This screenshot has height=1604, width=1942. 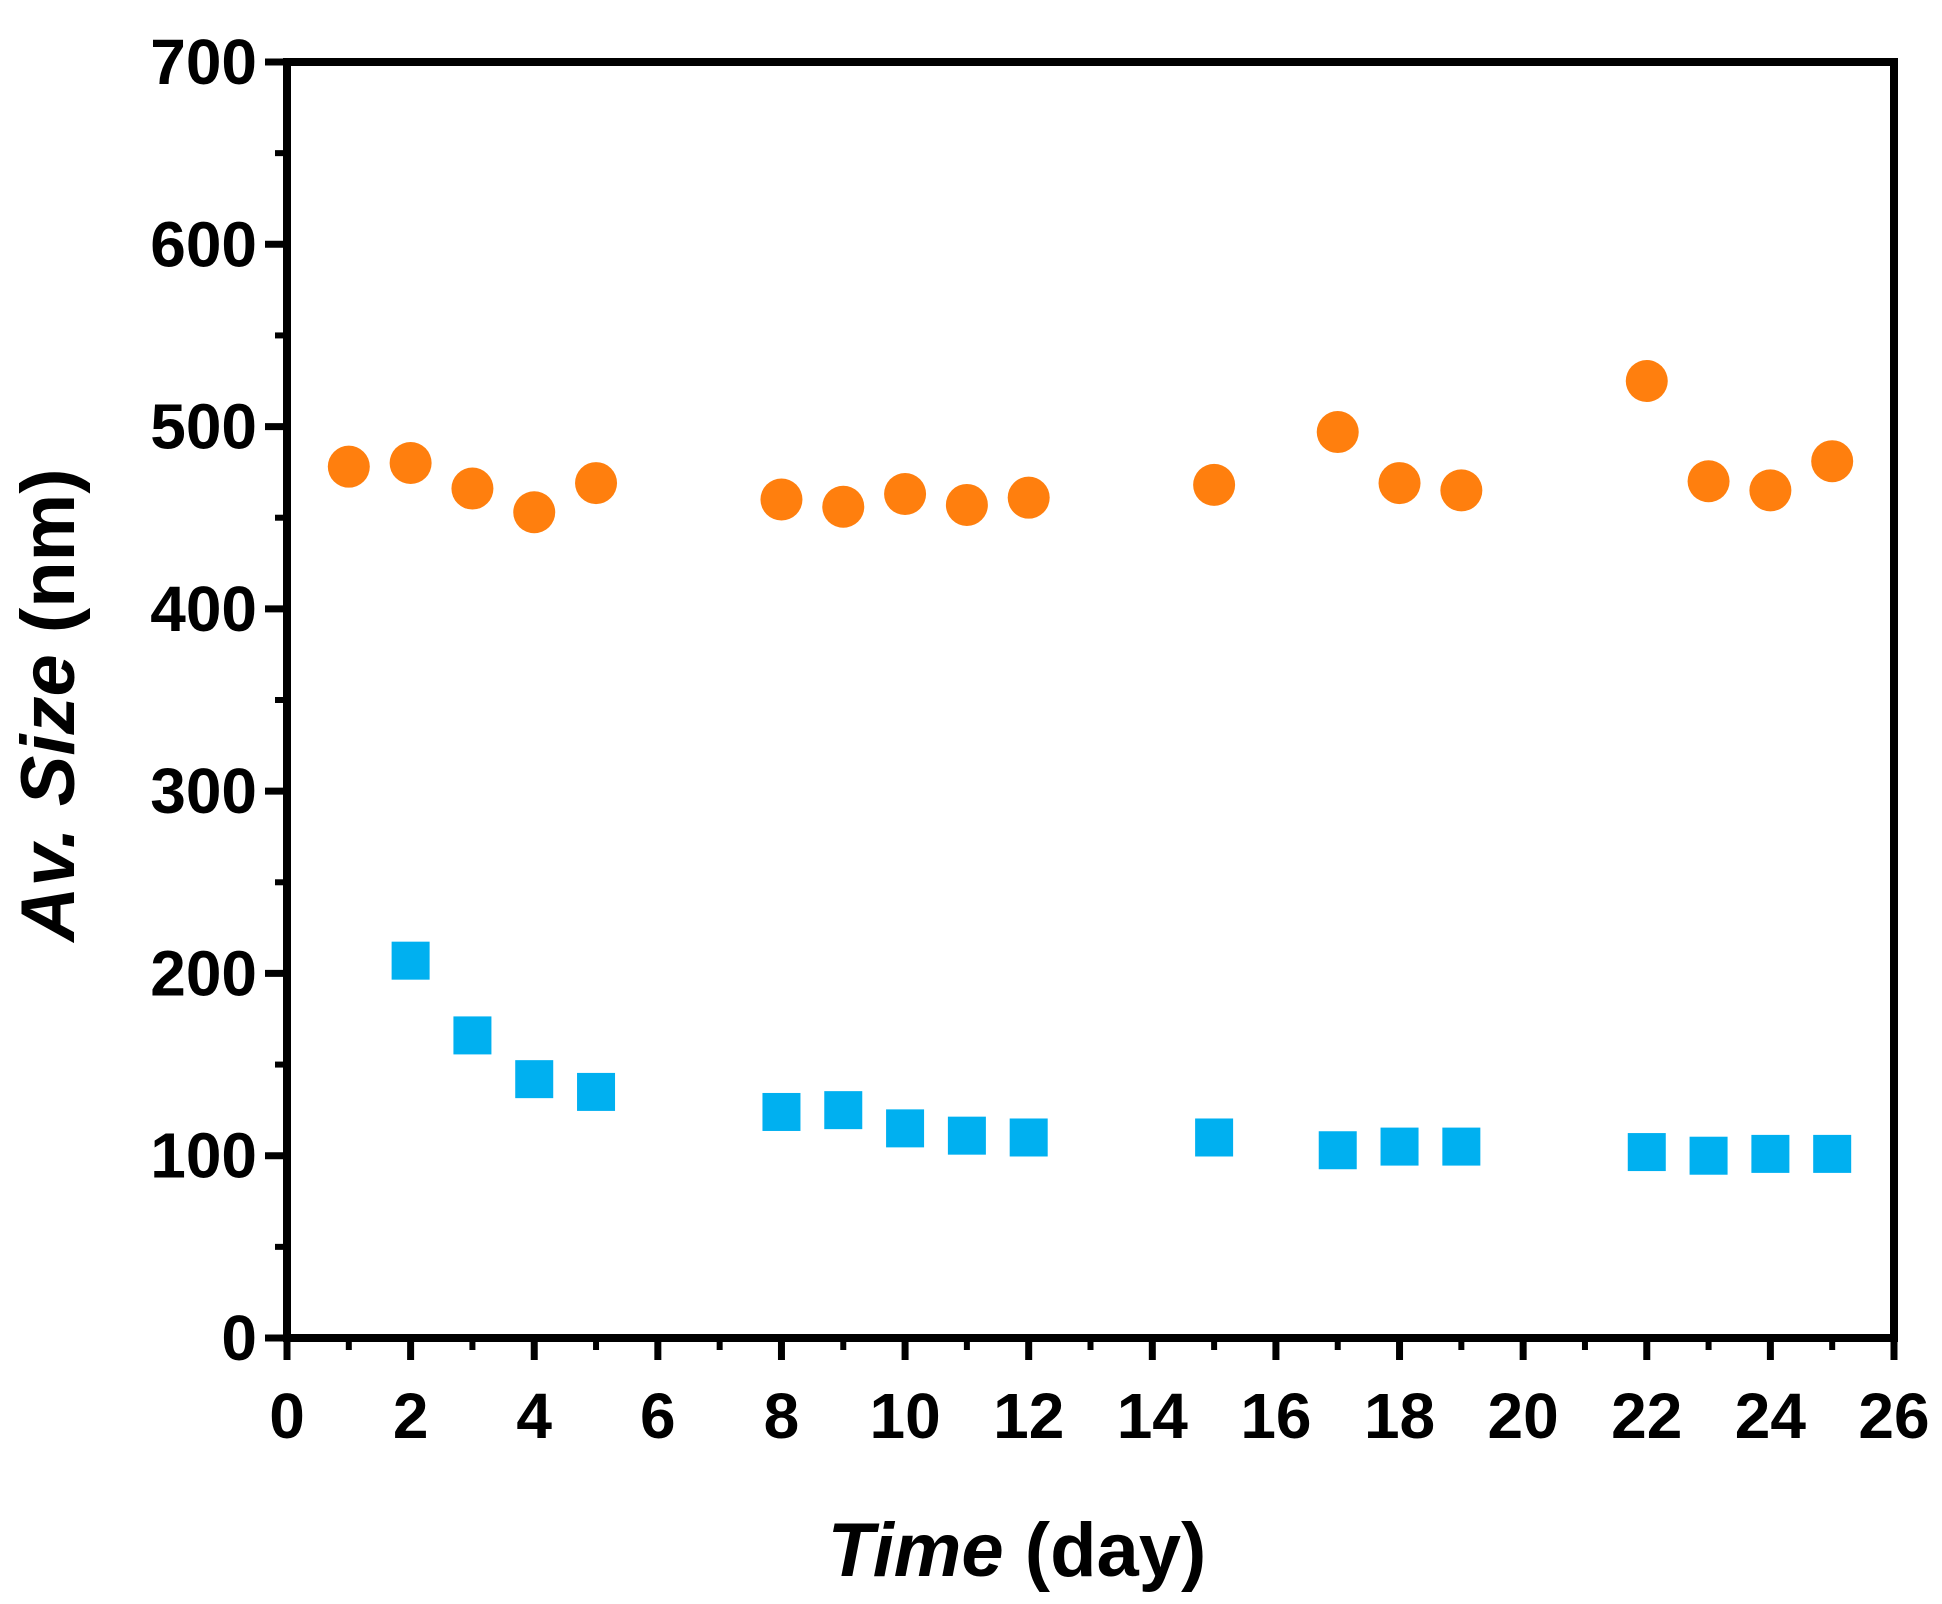 What do you see at coordinates (782, 1416) in the screenshot?
I see `x-tick-label: 8` at bounding box center [782, 1416].